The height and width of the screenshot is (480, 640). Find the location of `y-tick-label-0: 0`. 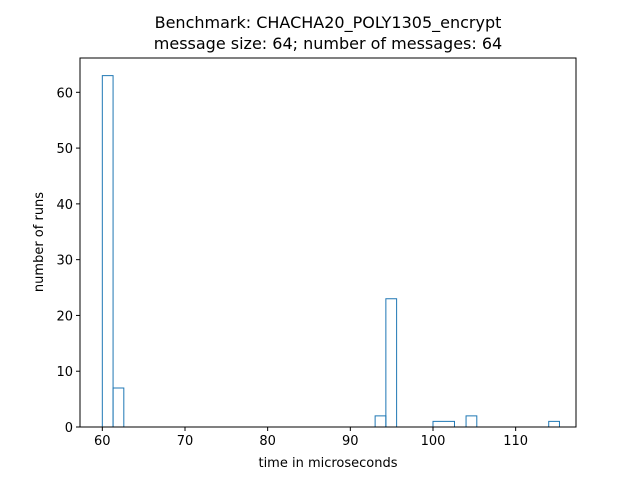

y-tick-label-0: 0 is located at coordinates (69, 428).